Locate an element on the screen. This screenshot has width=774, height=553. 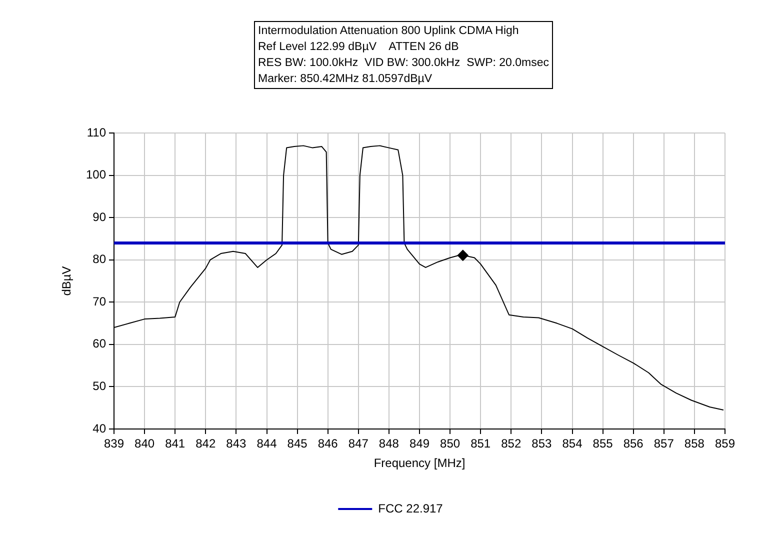
y-axis-title: dBµV is located at coordinates (67, 281).